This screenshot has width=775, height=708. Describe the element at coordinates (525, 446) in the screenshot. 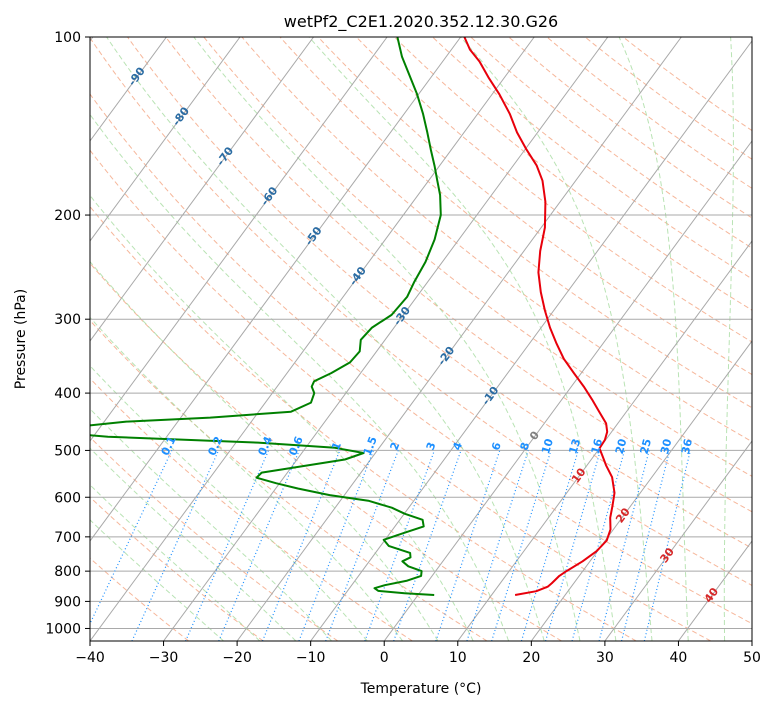

I see `mixing-ratio-label: 8` at that location.